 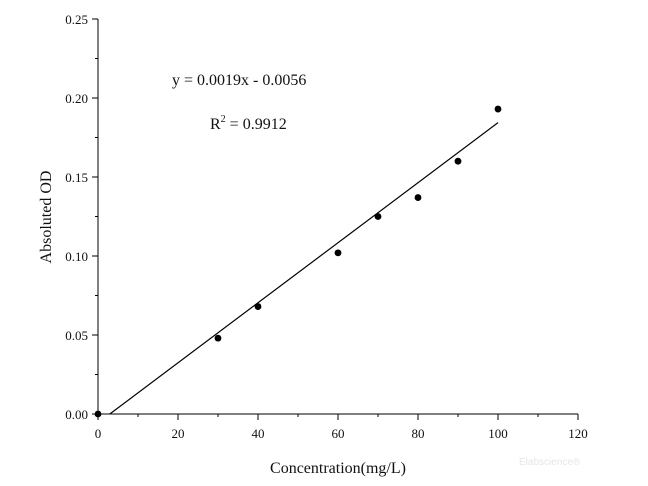 I want to click on watermark-logo: Elabscience®, so click(x=550, y=462).